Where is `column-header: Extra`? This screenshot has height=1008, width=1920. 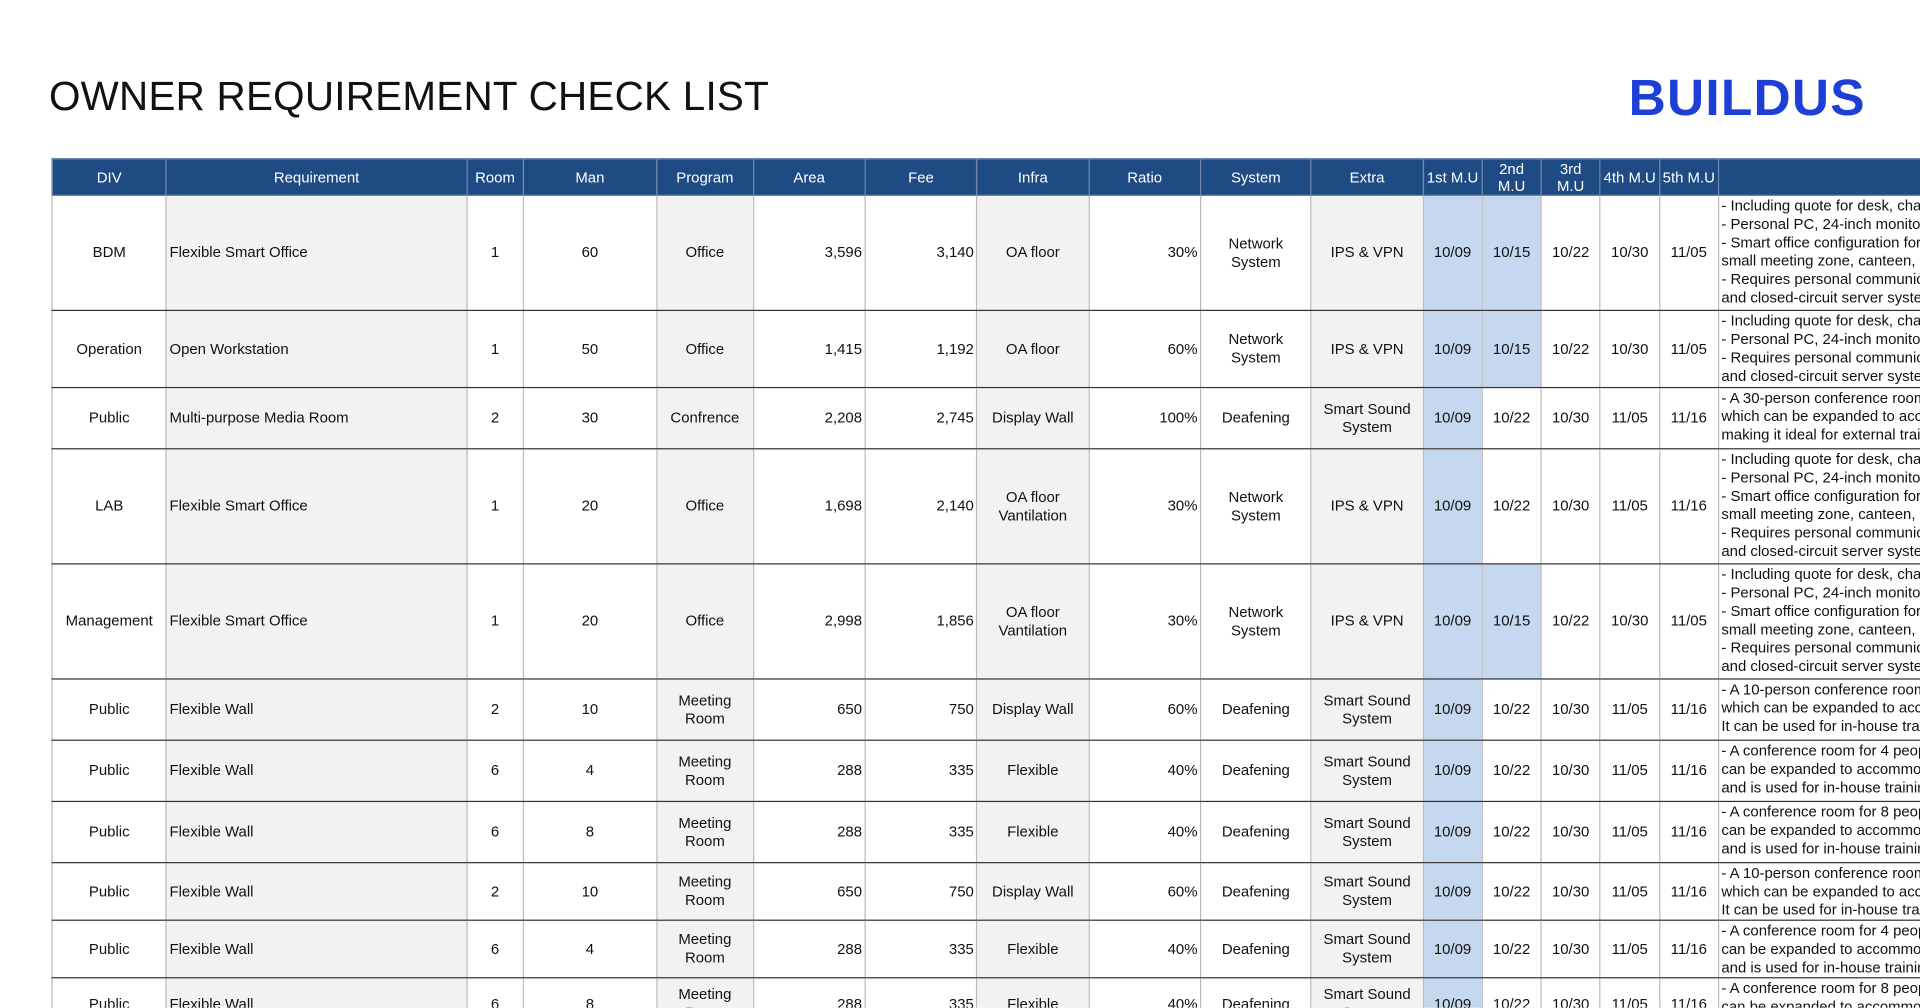
column-header: Extra is located at coordinates (1367, 176).